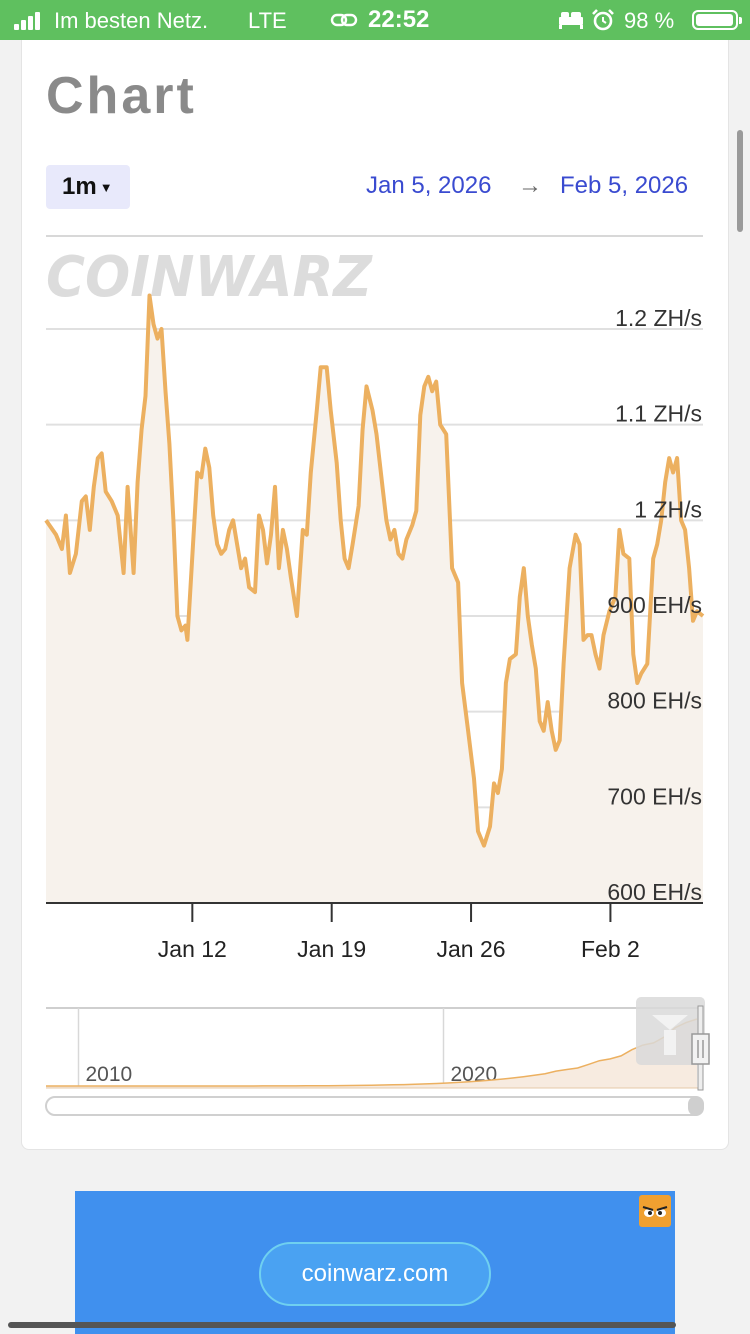 The width and height of the screenshot is (750, 1334). Describe the element at coordinates (429, 185) in the screenshot. I see `date-from-link: Jan 5, 2026` at that location.